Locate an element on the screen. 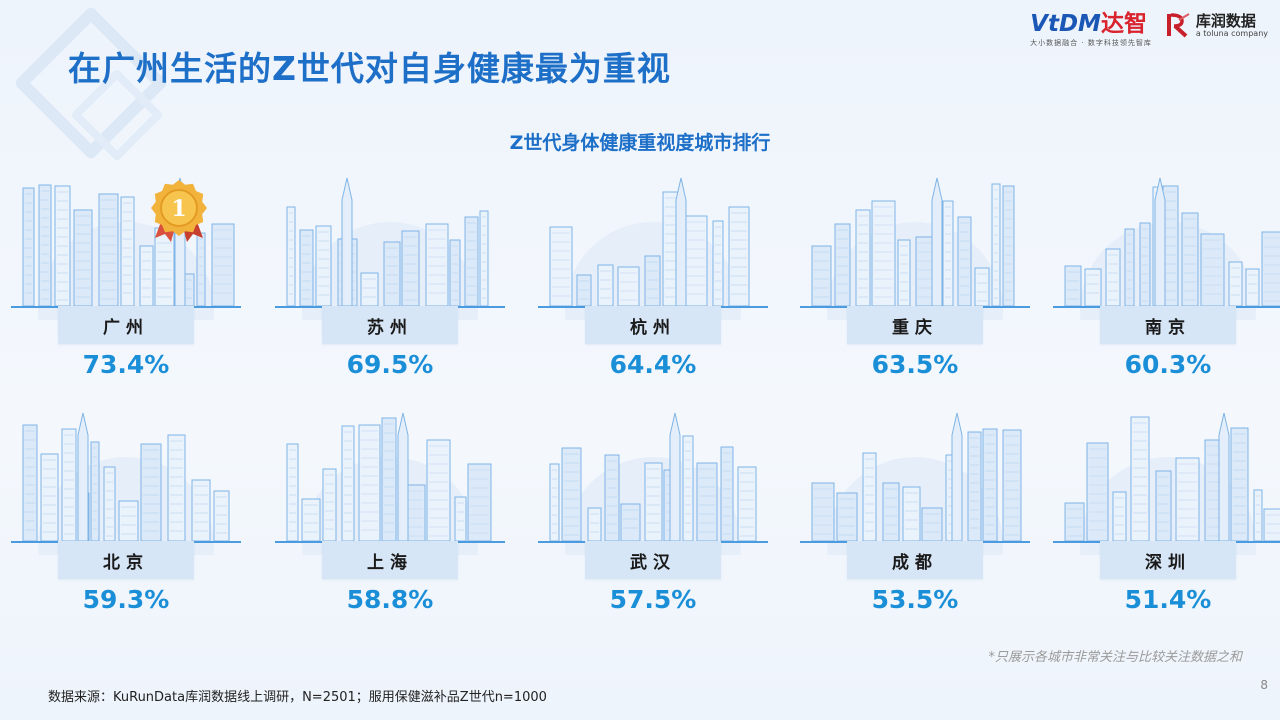 Image resolution: width=1280 pixels, height=720 pixels. city-card: 深圳 51.4% is located at coordinates (1161, 520).